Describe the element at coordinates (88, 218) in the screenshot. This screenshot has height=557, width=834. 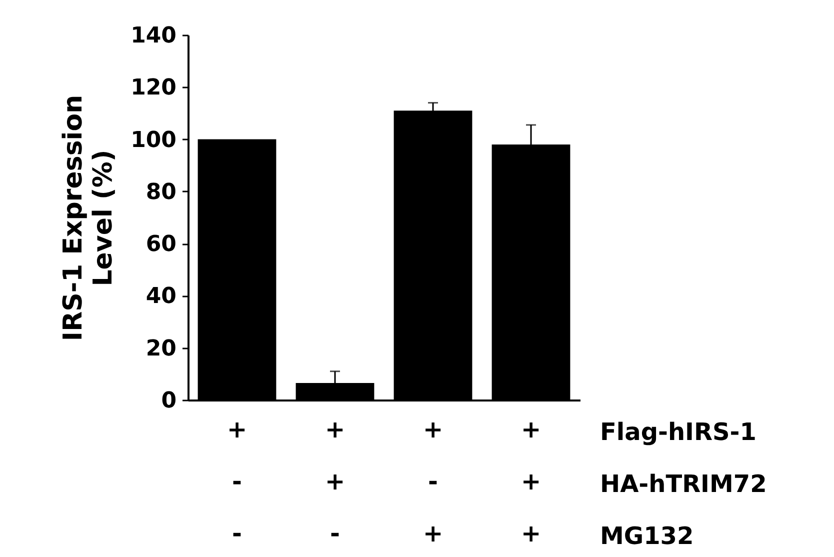
I see `y-axis-title: IRS-1 Expression Level (%)` at that location.